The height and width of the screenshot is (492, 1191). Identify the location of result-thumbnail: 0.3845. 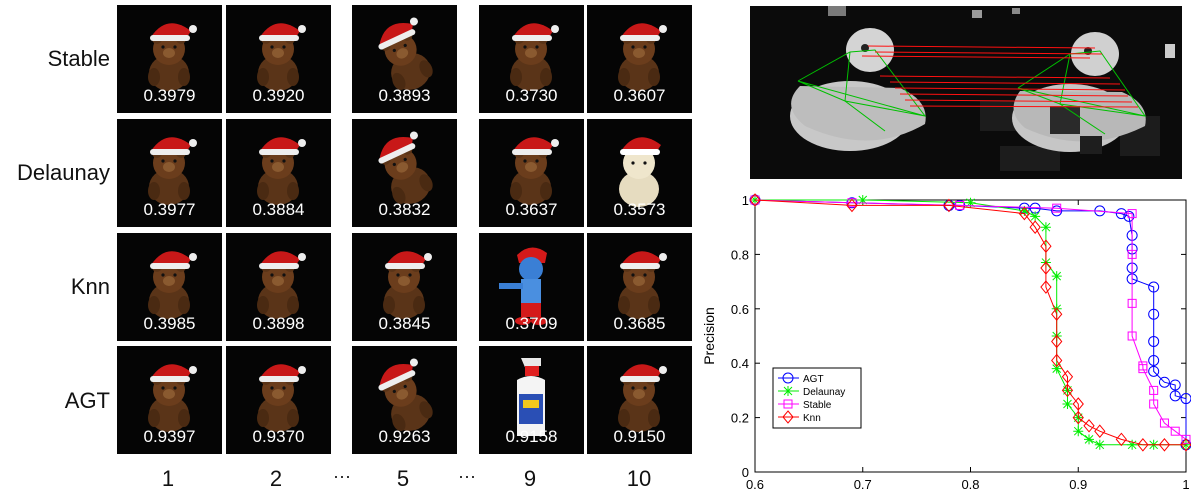
(404, 287).